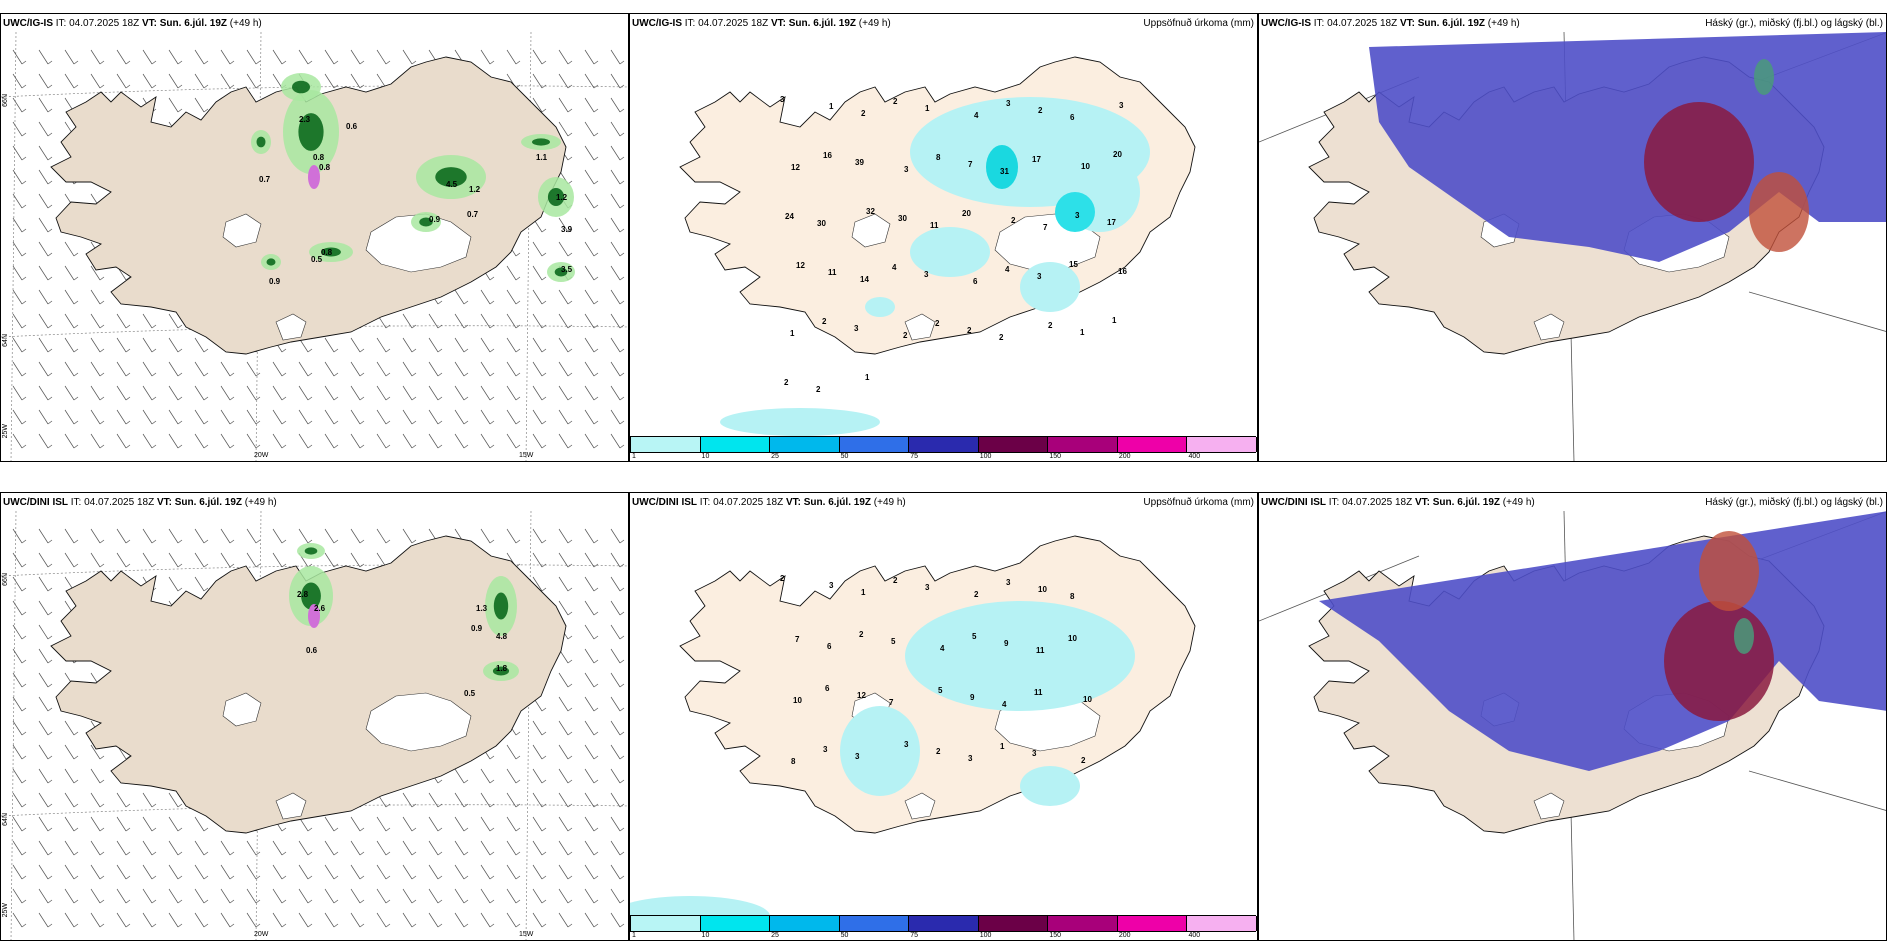 The height and width of the screenshot is (950, 1900). What do you see at coordinates (789, 216) in the screenshot?
I see `precip-value-label: 24` at bounding box center [789, 216].